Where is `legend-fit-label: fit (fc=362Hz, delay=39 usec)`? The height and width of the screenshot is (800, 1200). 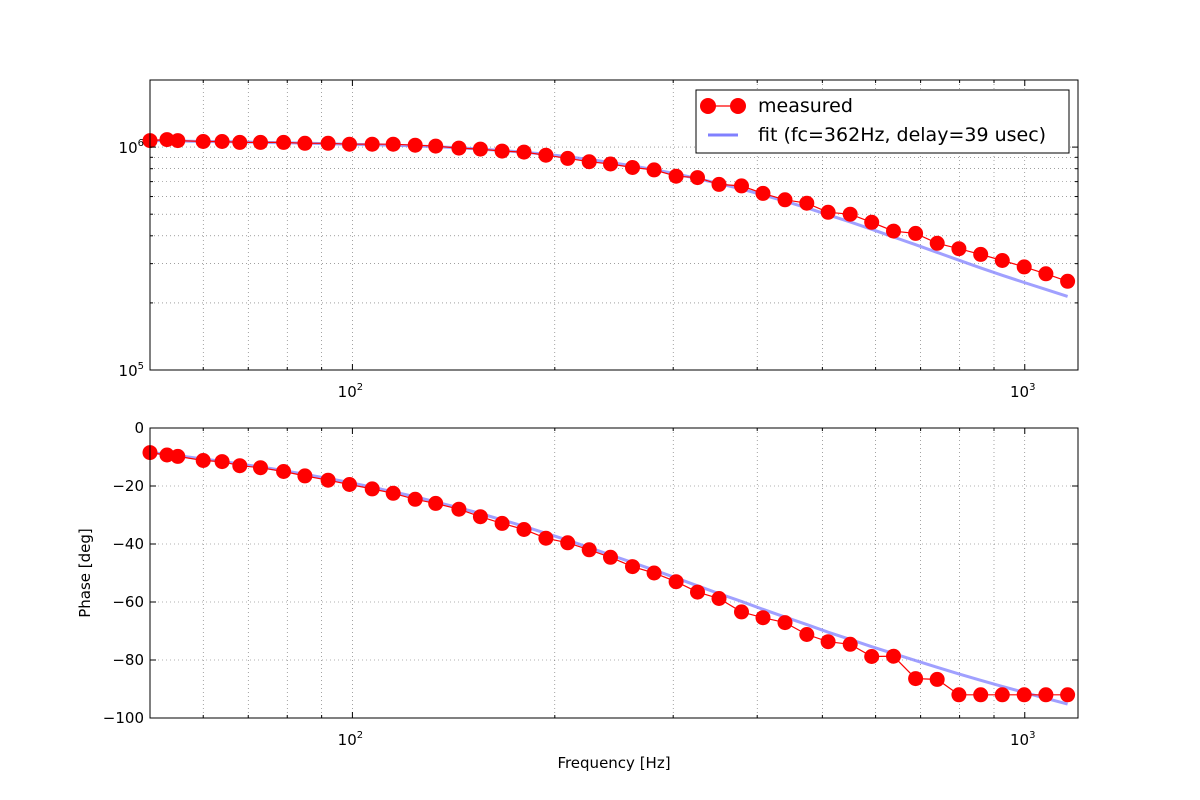
legend-fit-label: fit (fc=362Hz, delay=39 usec) is located at coordinates (902, 135).